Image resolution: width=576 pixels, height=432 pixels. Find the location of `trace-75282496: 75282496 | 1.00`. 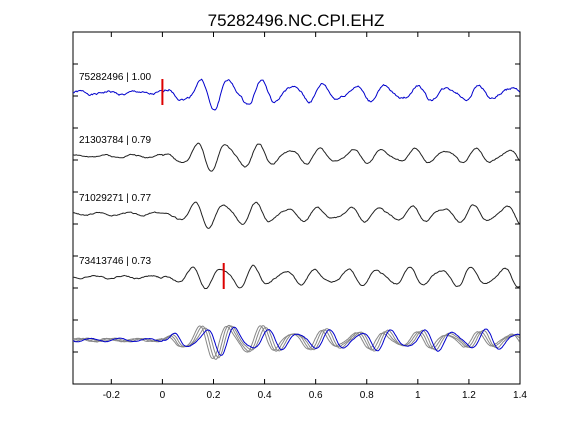

trace-75282496: 75282496 | 1.00 is located at coordinates (296, 91).